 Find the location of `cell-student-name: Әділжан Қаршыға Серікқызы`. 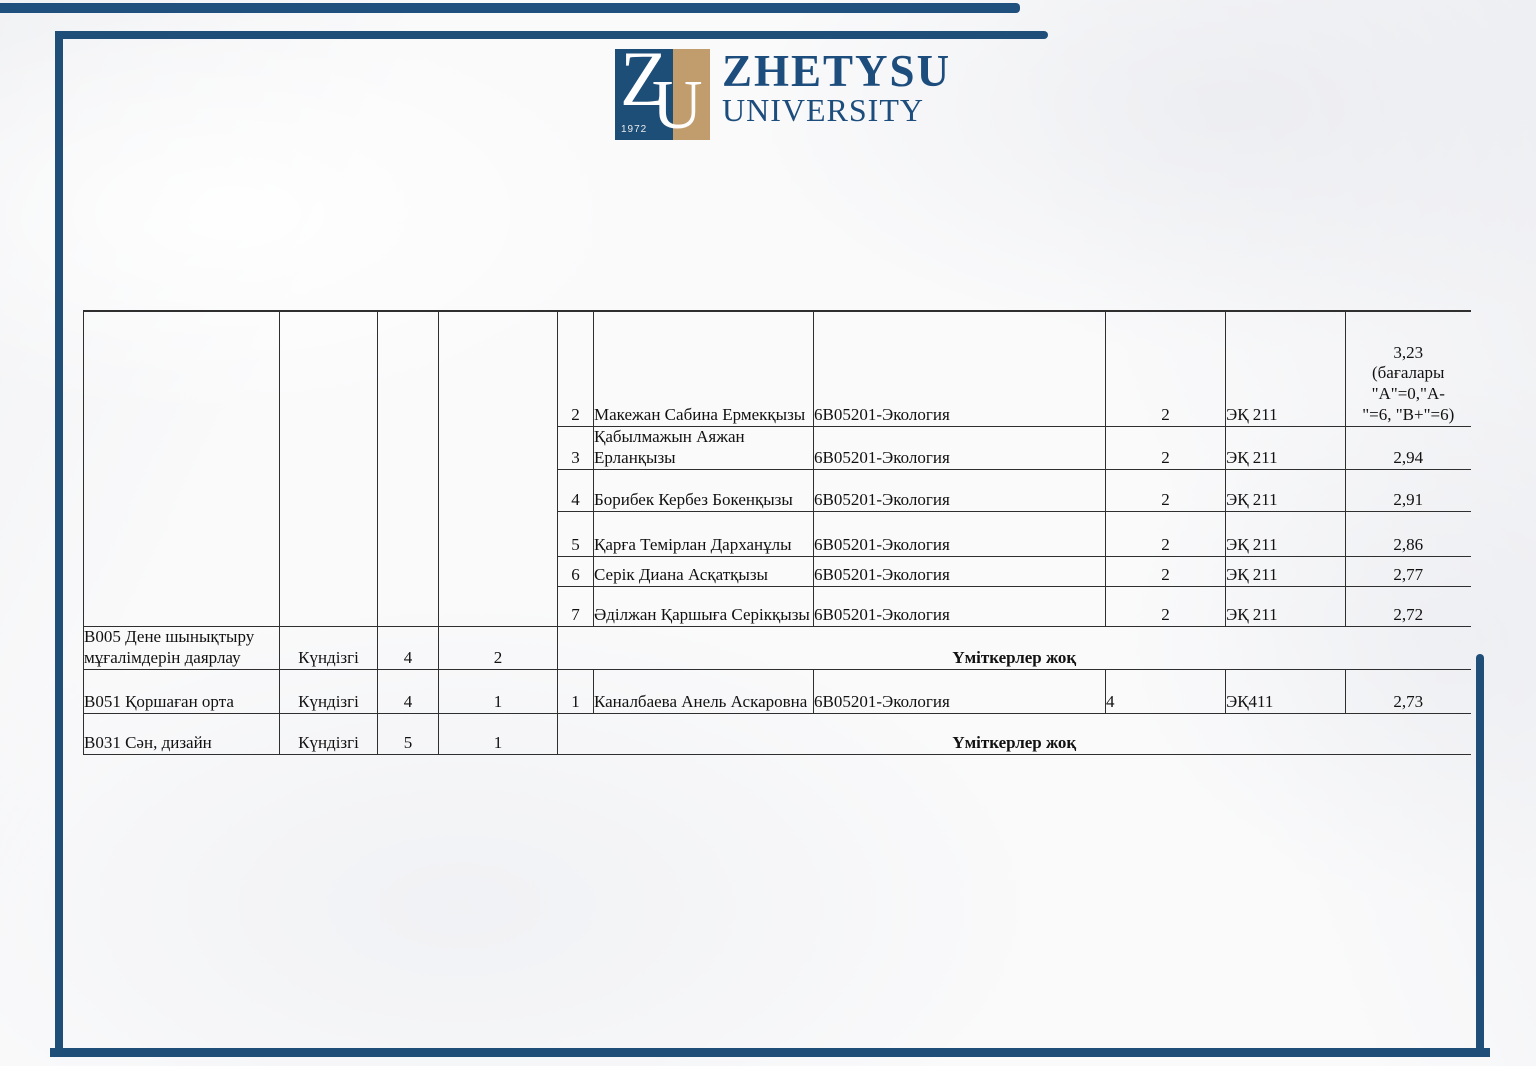

cell-student-name: Әділжан Қаршыға Серікқызы is located at coordinates (703, 606).